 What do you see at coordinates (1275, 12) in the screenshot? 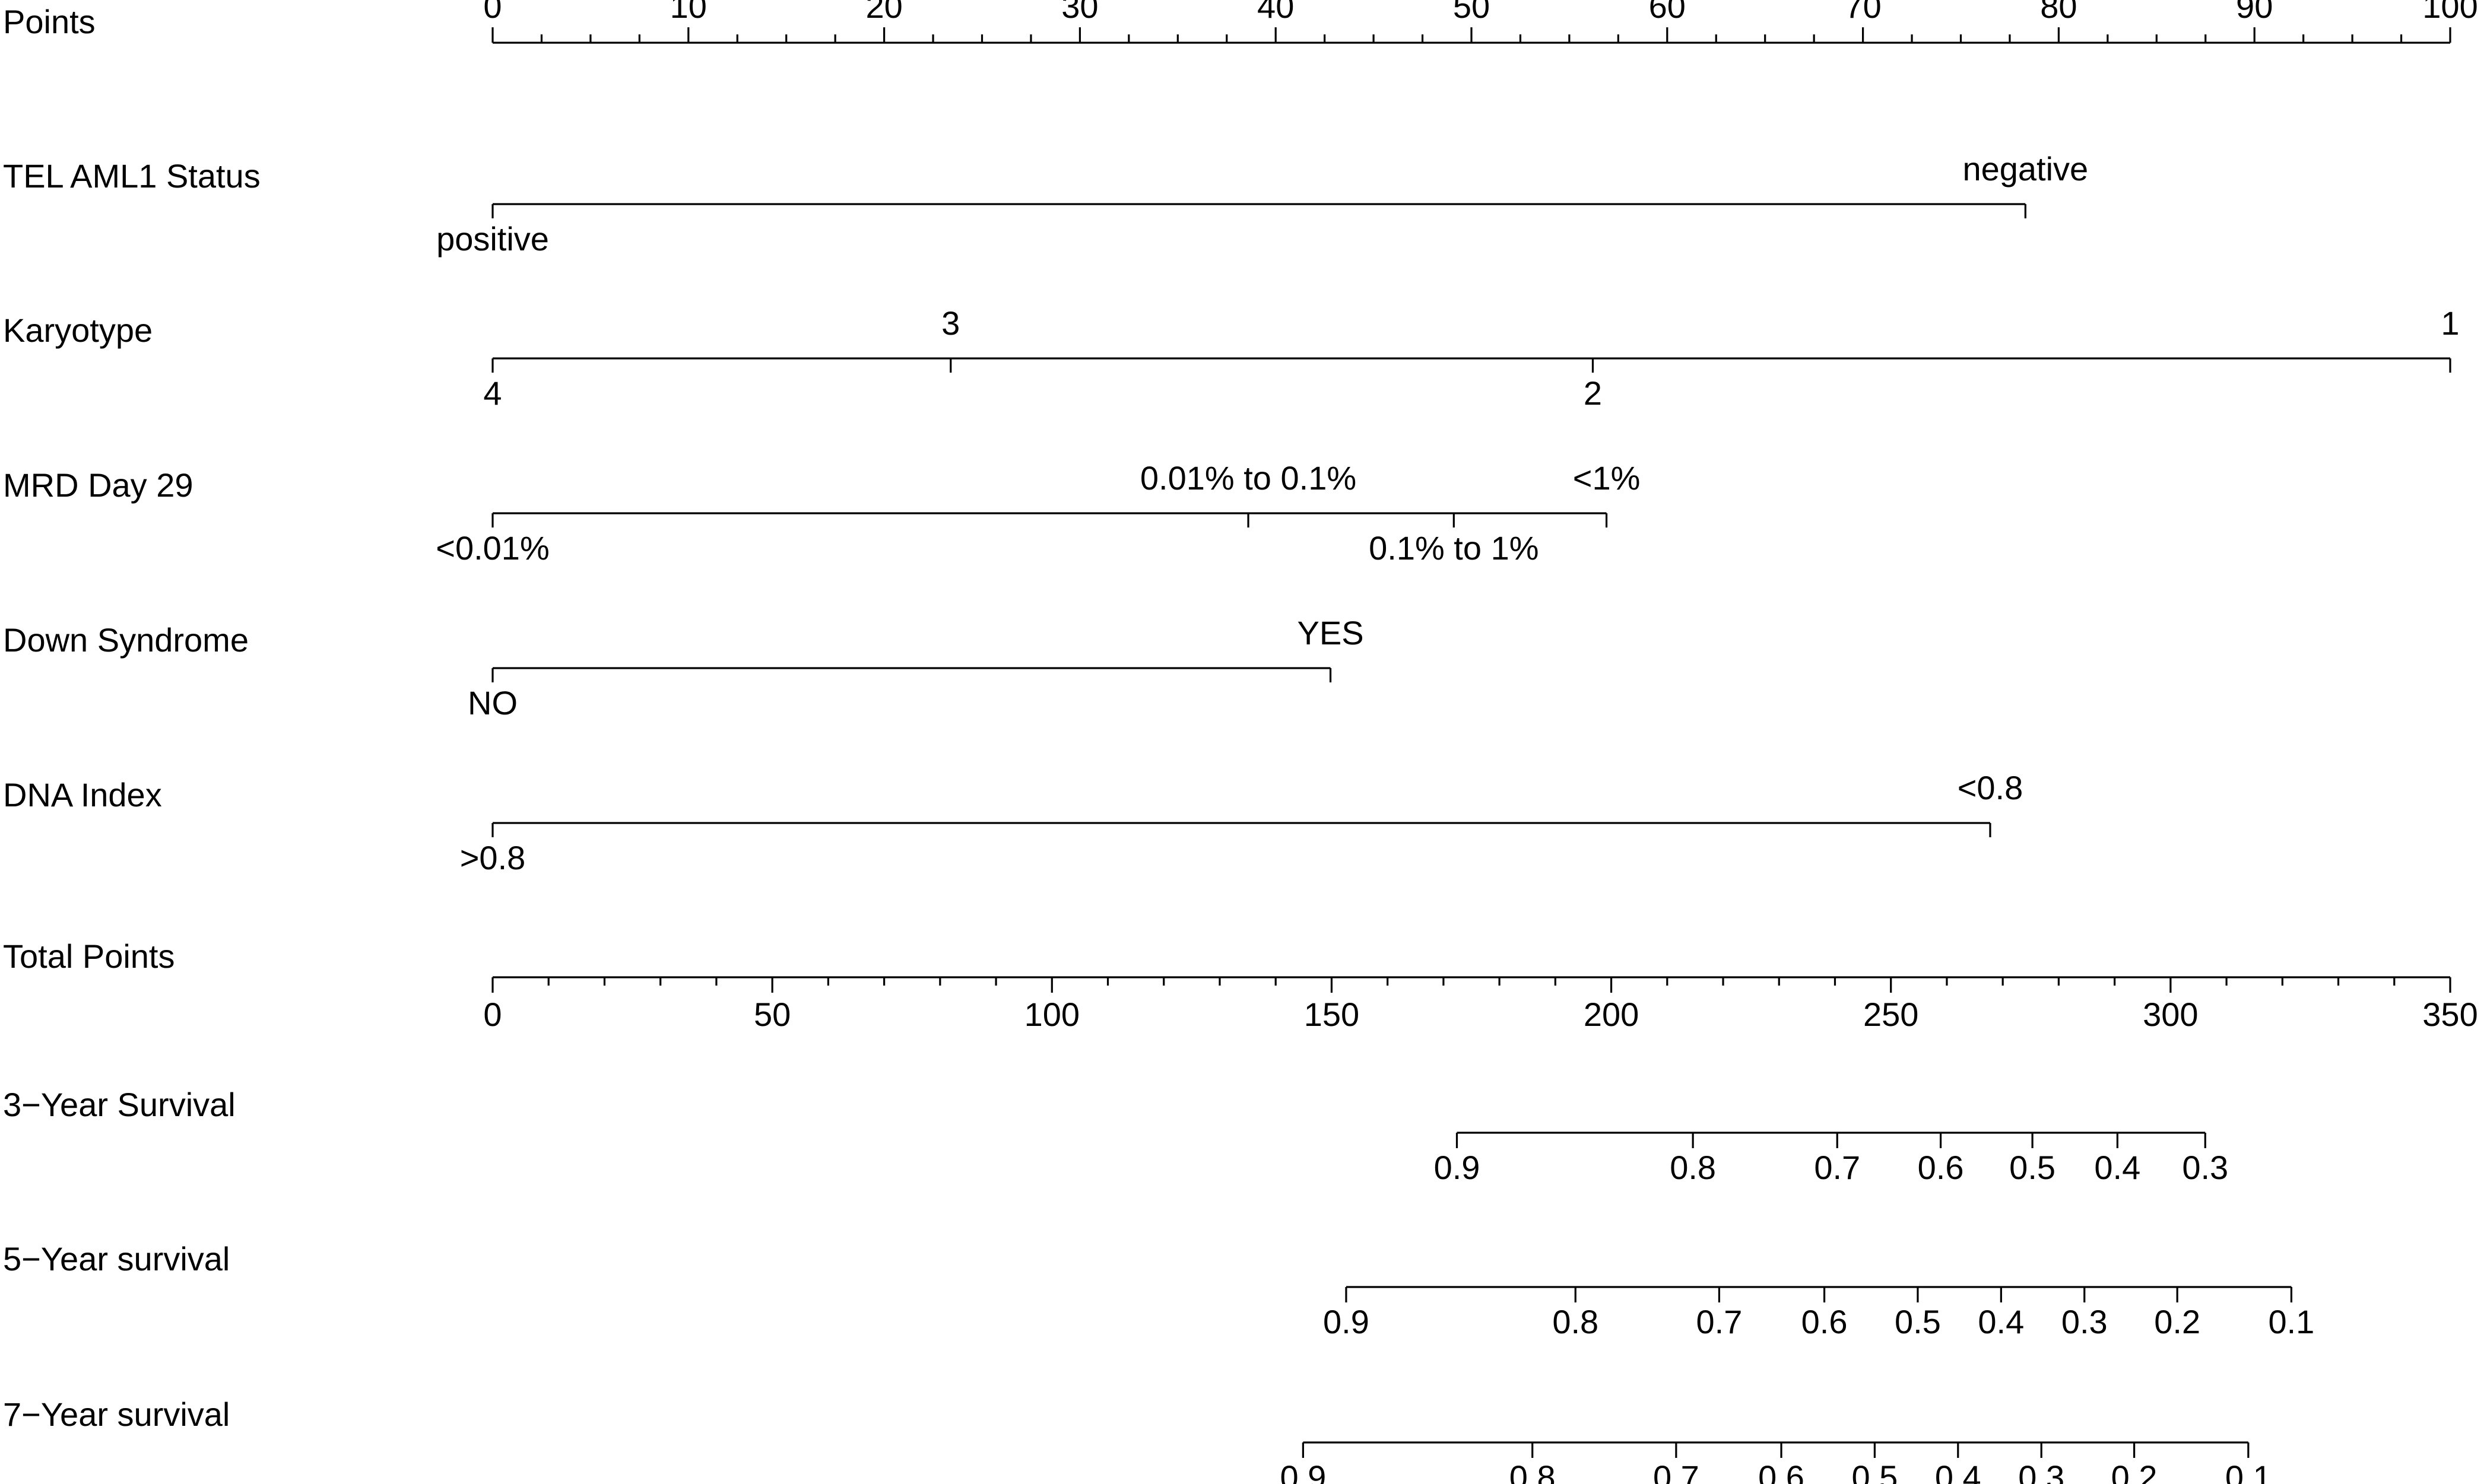
I see `points-tick-label: 40` at bounding box center [1275, 12].